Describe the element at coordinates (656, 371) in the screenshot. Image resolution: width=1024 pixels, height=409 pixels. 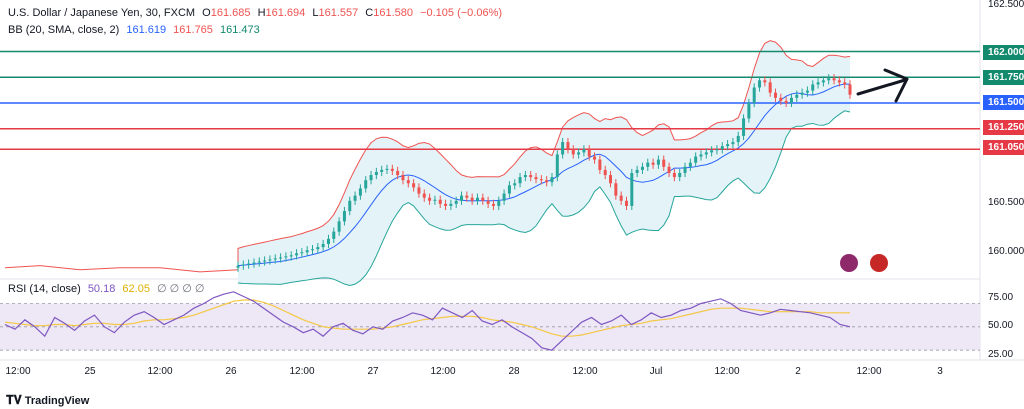
I see `x-tick: Jul` at that location.